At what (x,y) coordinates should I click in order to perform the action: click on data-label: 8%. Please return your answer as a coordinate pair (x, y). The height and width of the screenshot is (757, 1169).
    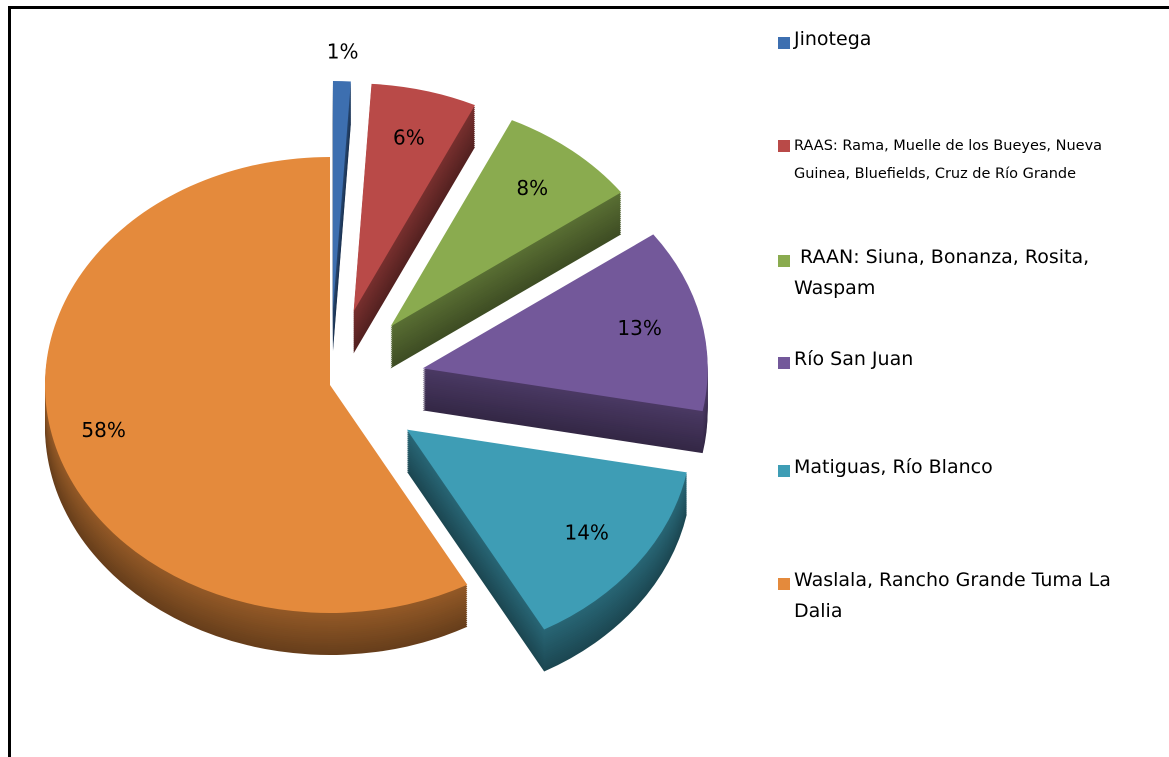
    Looking at the image, I should click on (532, 188).